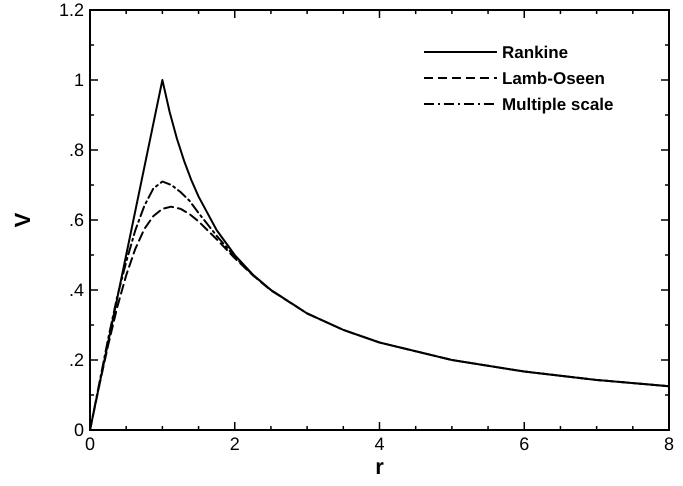 Image resolution: width=683 pixels, height=486 pixels. Describe the element at coordinates (22, 220) in the screenshot. I see `y-axis-title: V` at that location.